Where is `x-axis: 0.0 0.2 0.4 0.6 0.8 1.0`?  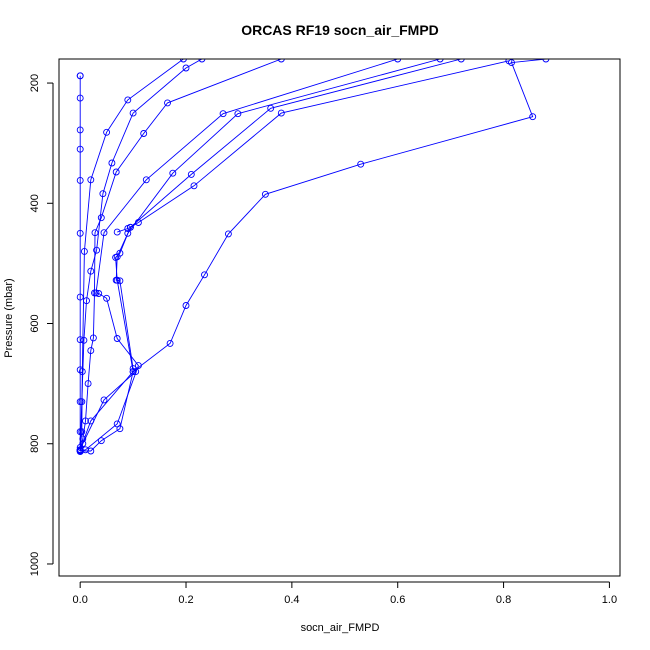
x-axis: 0.0 0.2 0.4 0.6 0.8 1.0 is located at coordinates (345, 593).